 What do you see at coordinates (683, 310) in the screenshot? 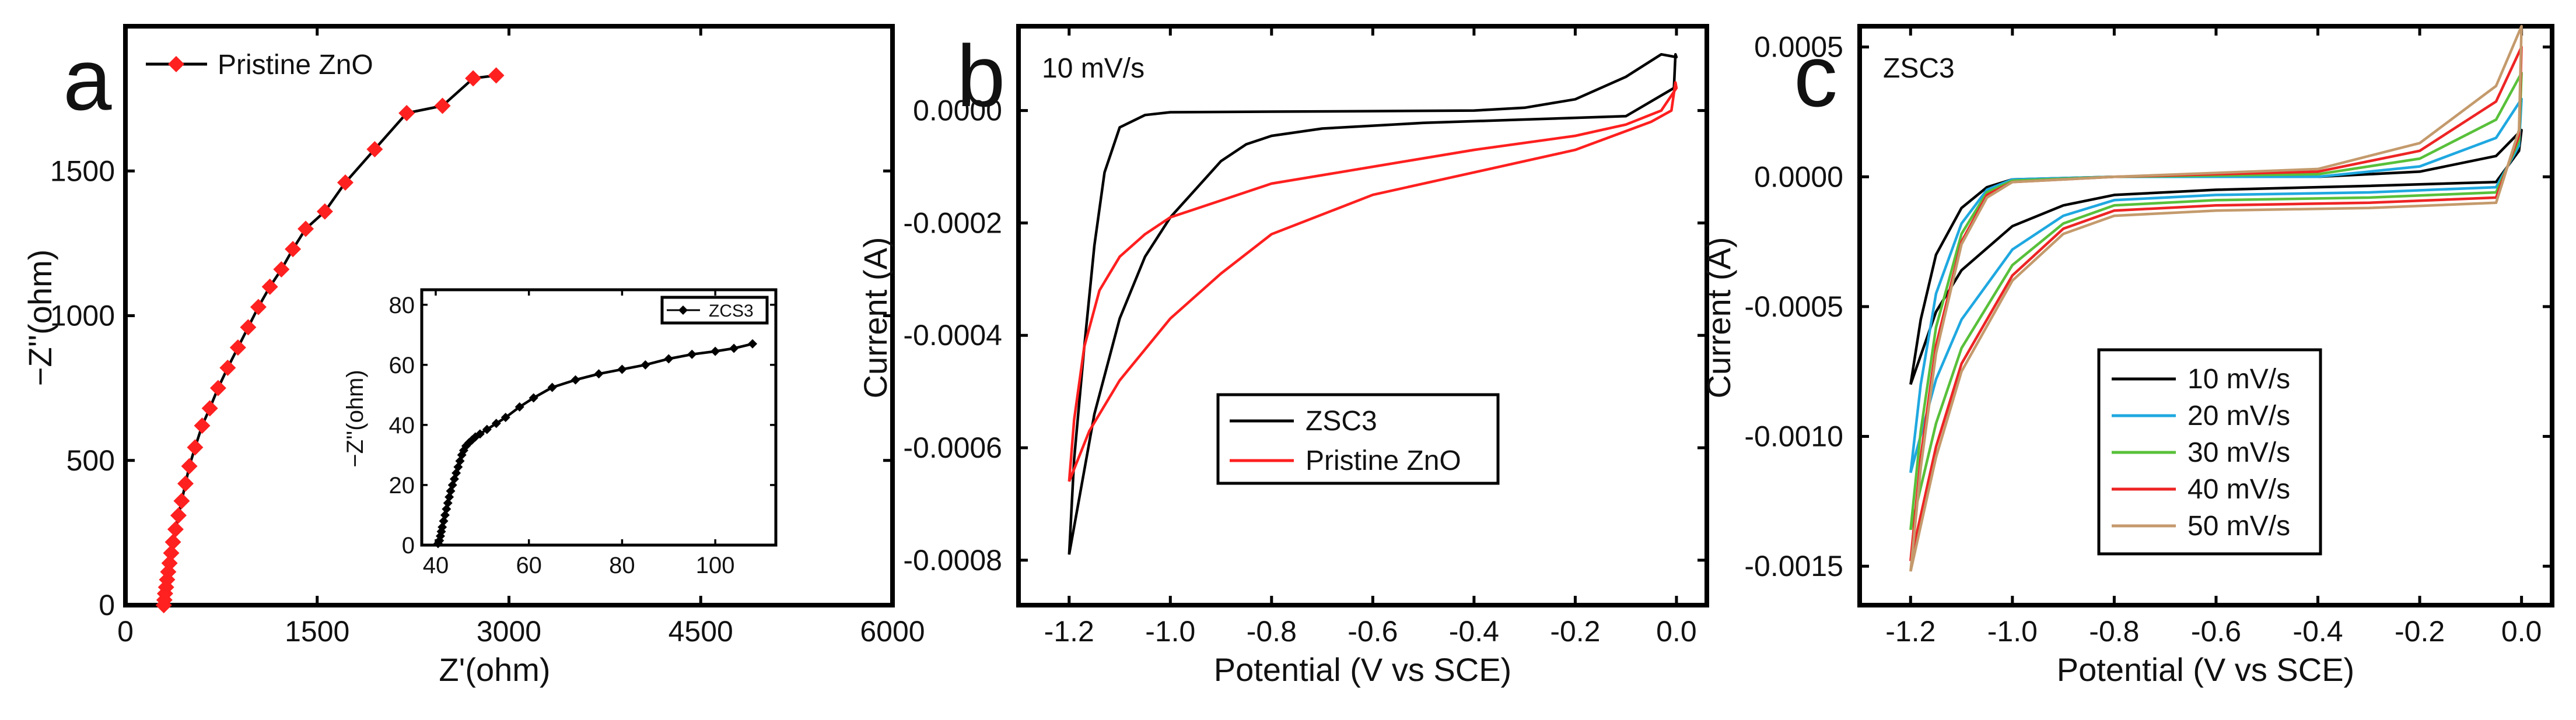
I see `panel-a-inset-legend-marker` at bounding box center [683, 310].